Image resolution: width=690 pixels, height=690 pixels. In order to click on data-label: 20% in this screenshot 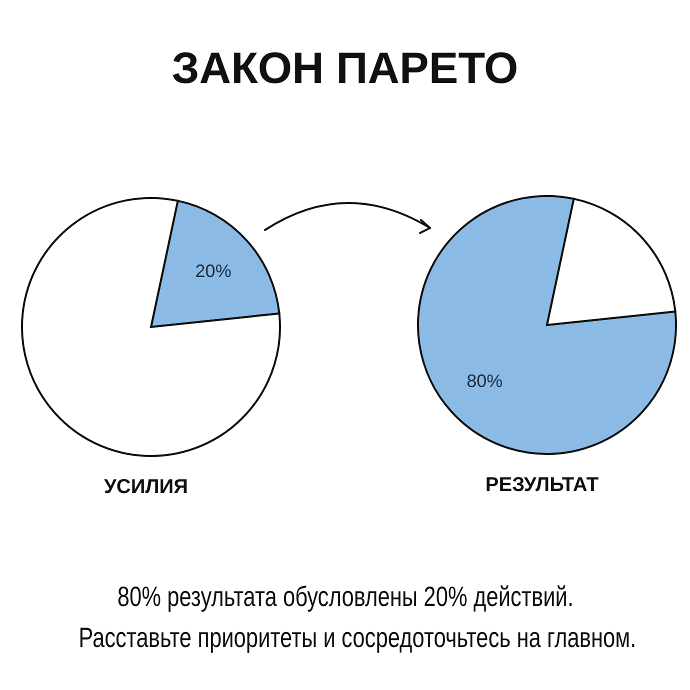, I will do `click(213, 270)`.